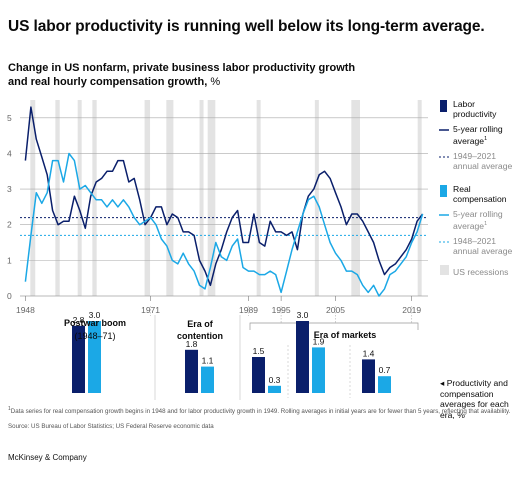 This screenshot has width=518, height=491. Describe the element at coordinates (191, 371) in the screenshot. I see `era-bar-contention-productivity` at that location.